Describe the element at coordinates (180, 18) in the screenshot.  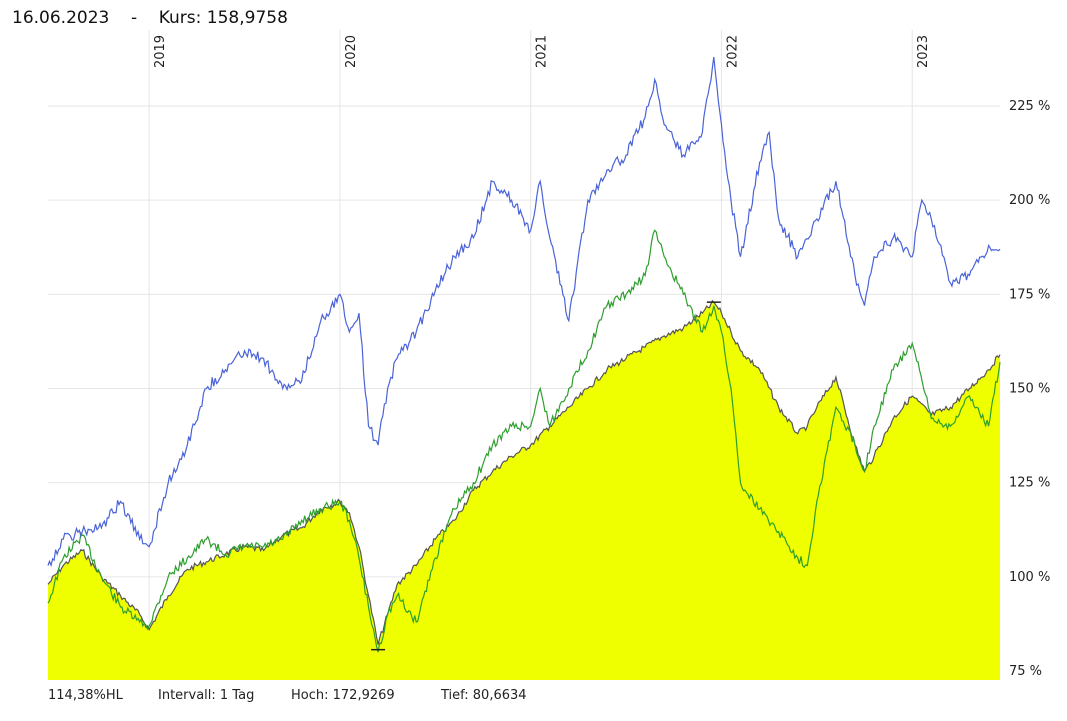
I see `header-kurs-label: Kurs:` at that location.